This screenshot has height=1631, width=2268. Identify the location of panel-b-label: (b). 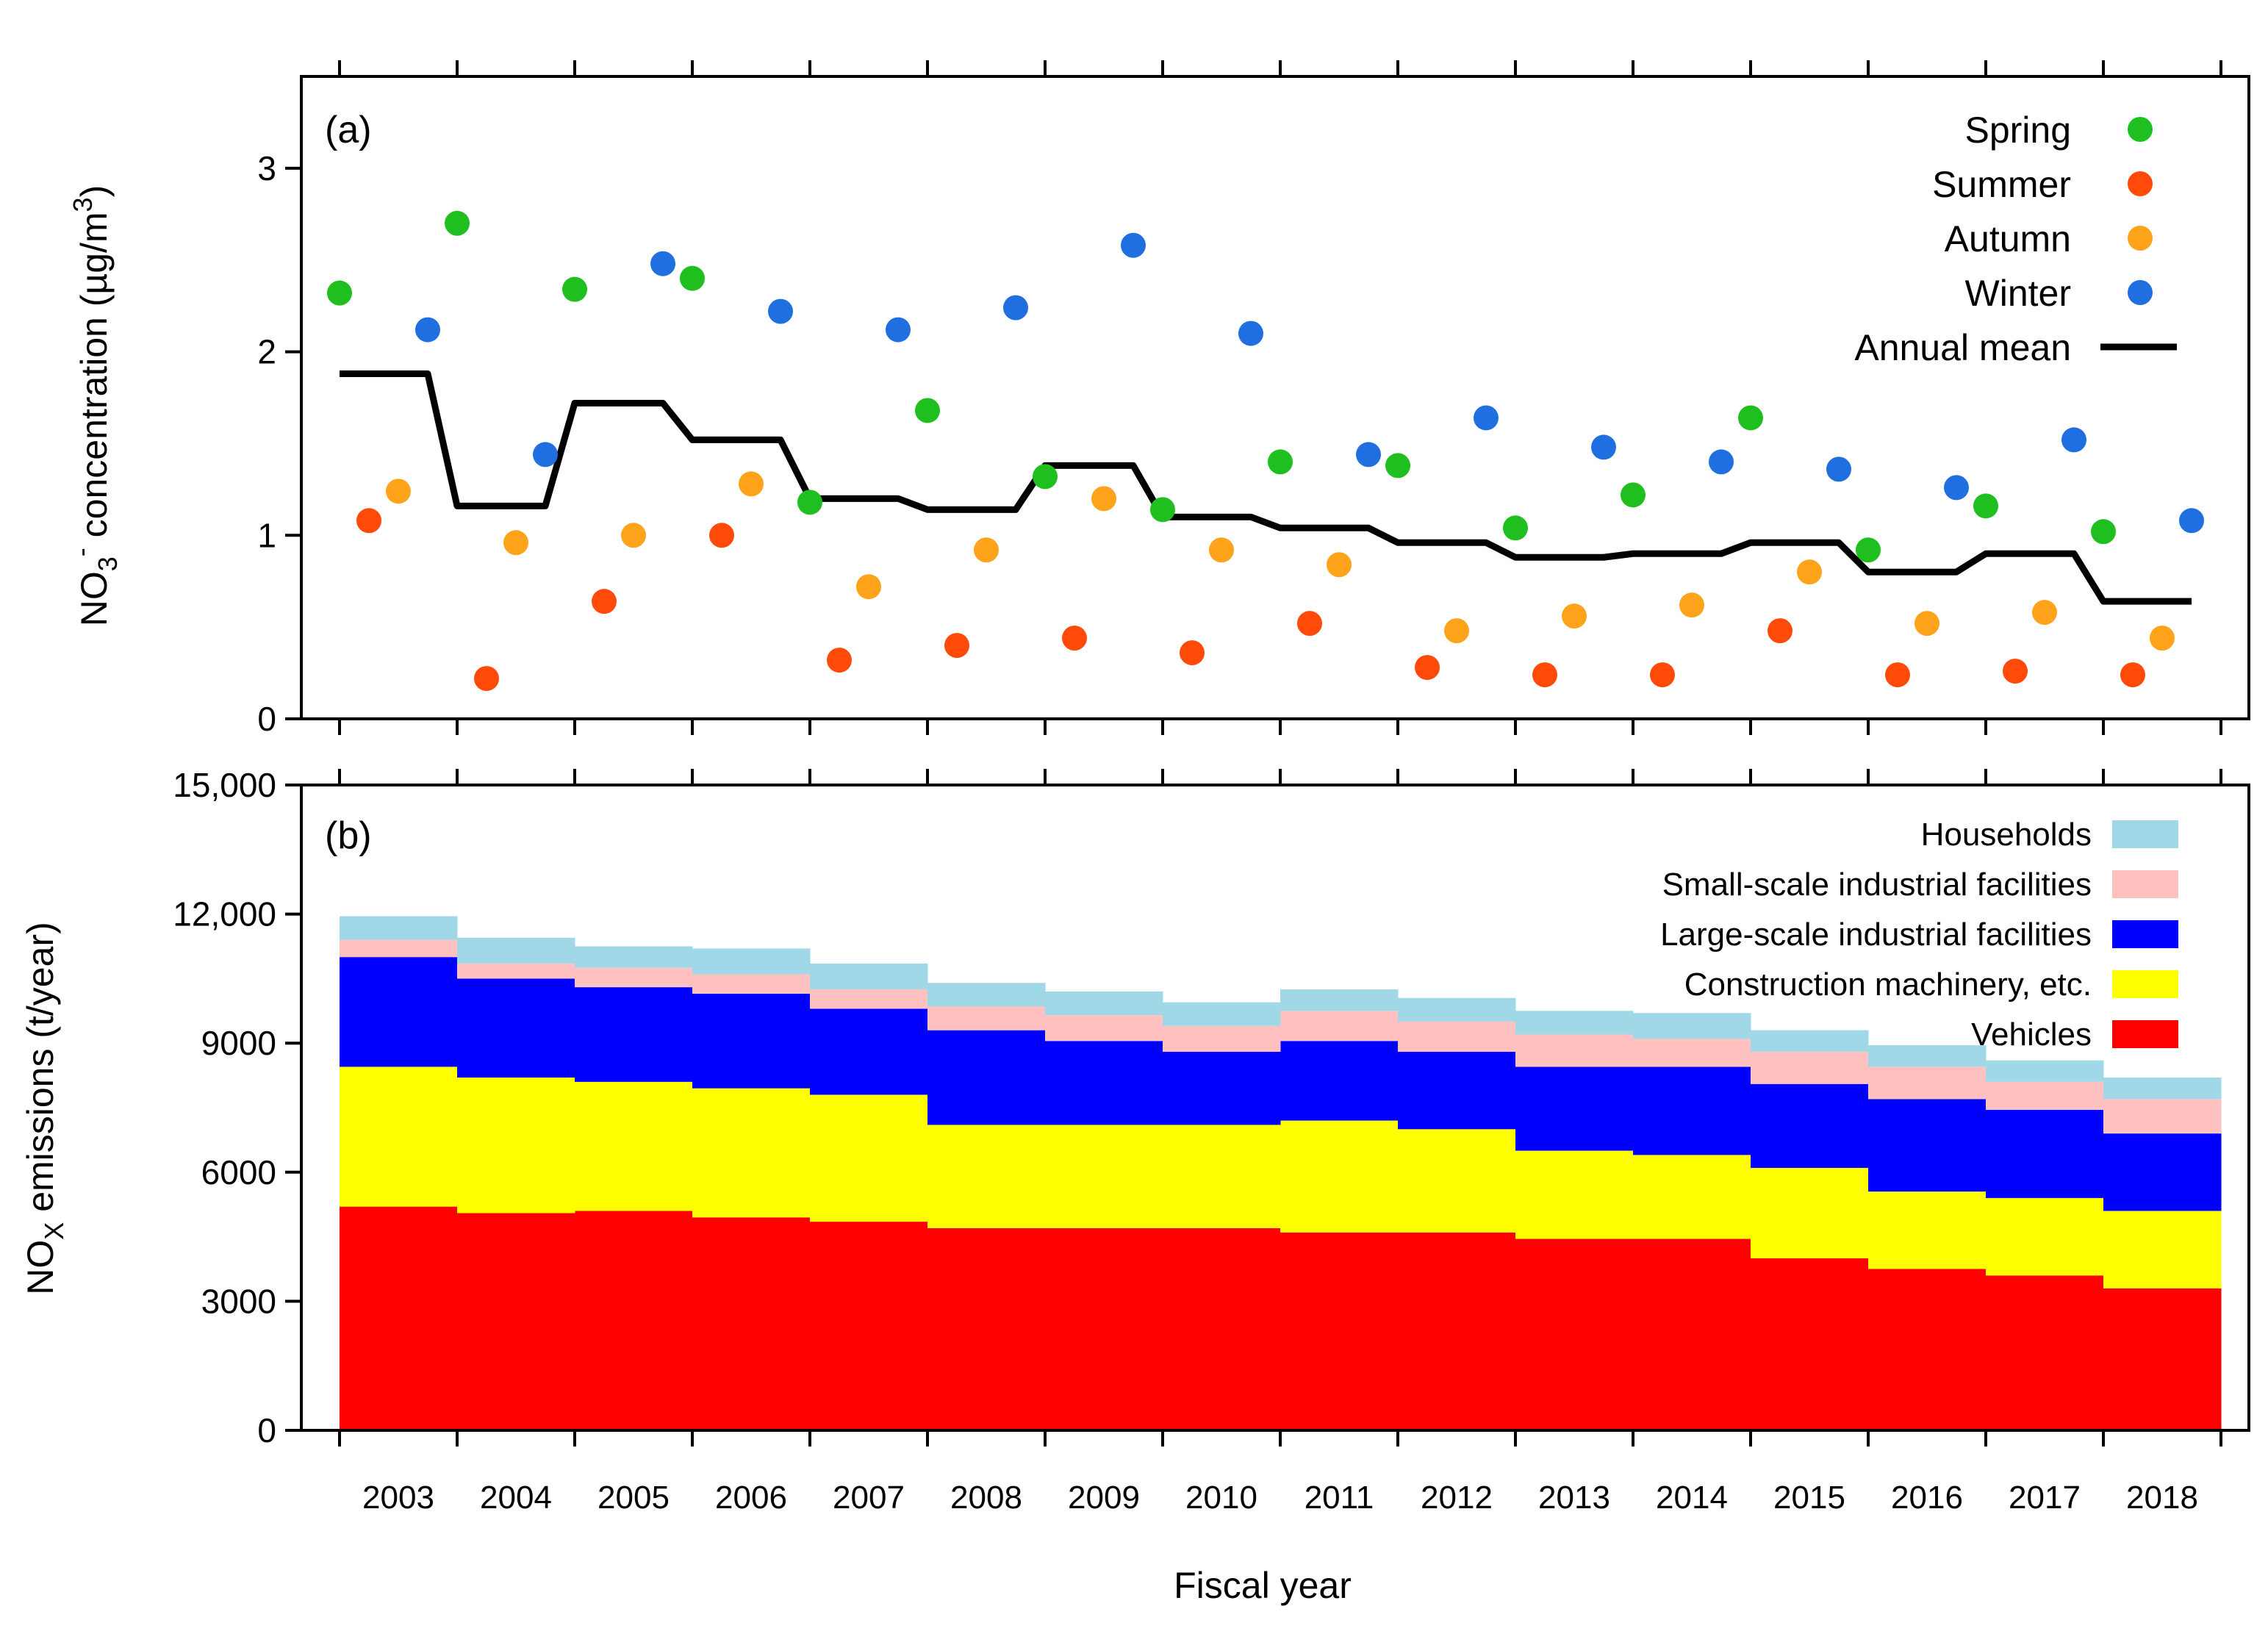
(348, 835).